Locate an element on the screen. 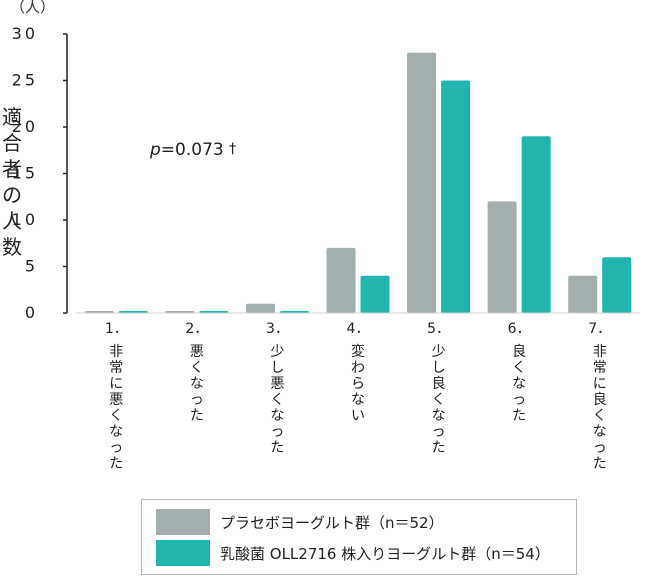 Image resolution: width=651 pixels, height=583 pixels. y-tick-label: 30 is located at coordinates (25, 33).